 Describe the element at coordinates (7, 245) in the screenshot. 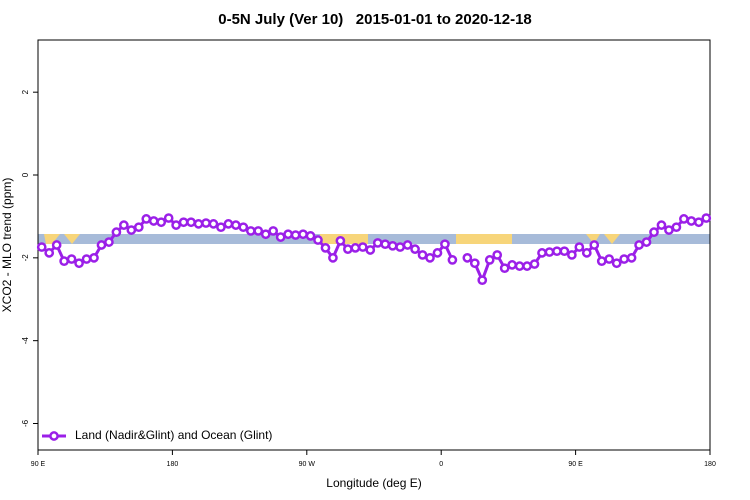

I see `y-axis-label: XCO2 - MLO trend (ppm)` at that location.